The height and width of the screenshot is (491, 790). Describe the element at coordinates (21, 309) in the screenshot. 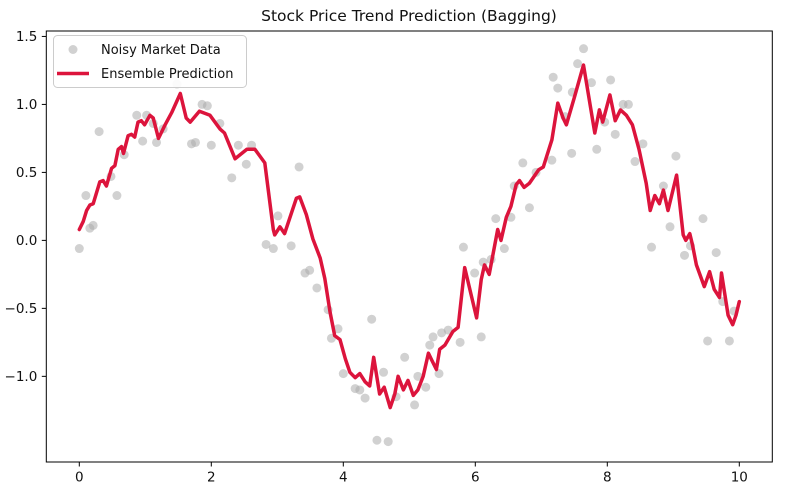

I see `y-tick-label: −0.5` at that location.